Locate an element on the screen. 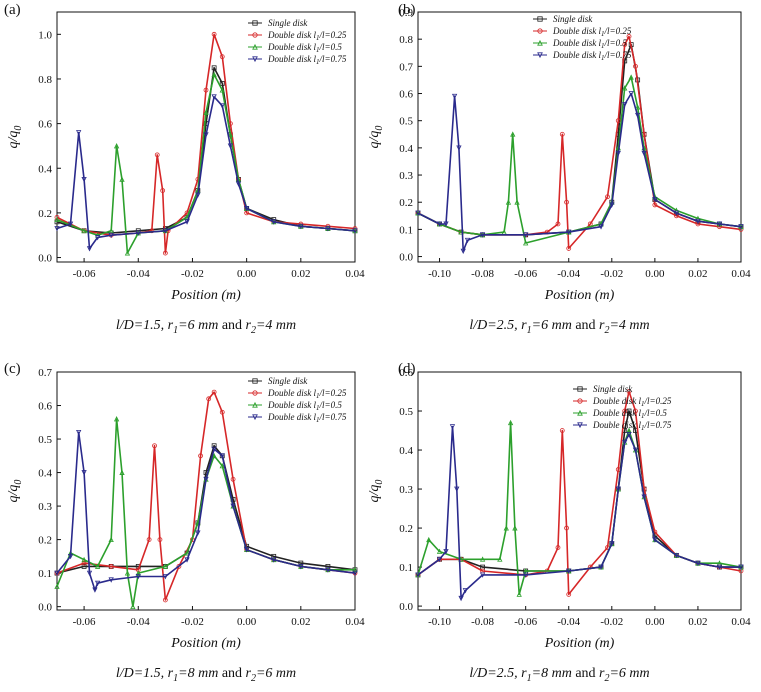  y-tick-label: 0.7 is located at coordinates (45, 373).